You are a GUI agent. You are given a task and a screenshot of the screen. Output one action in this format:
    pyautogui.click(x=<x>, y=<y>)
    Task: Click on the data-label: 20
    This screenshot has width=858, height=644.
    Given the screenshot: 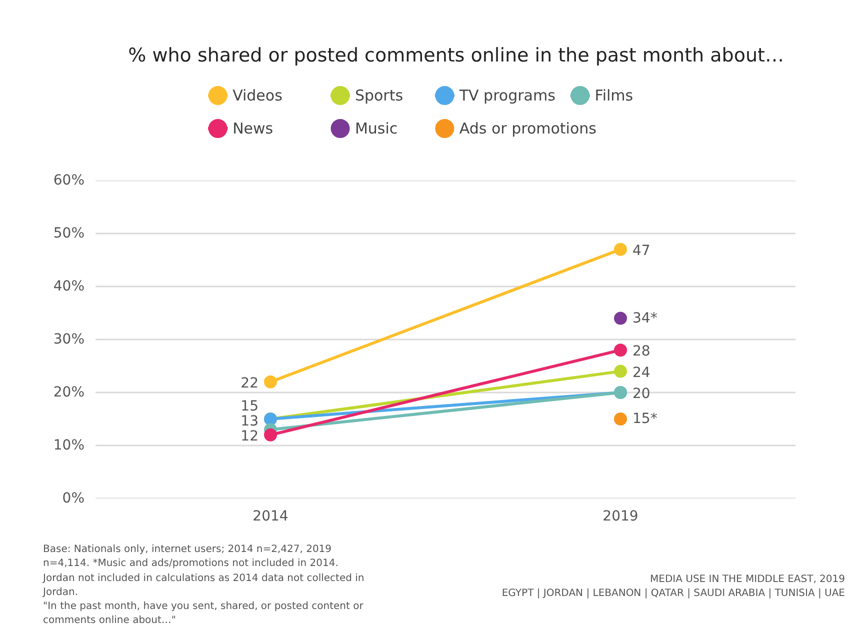 What is the action you would take?
    pyautogui.click(x=641, y=394)
    